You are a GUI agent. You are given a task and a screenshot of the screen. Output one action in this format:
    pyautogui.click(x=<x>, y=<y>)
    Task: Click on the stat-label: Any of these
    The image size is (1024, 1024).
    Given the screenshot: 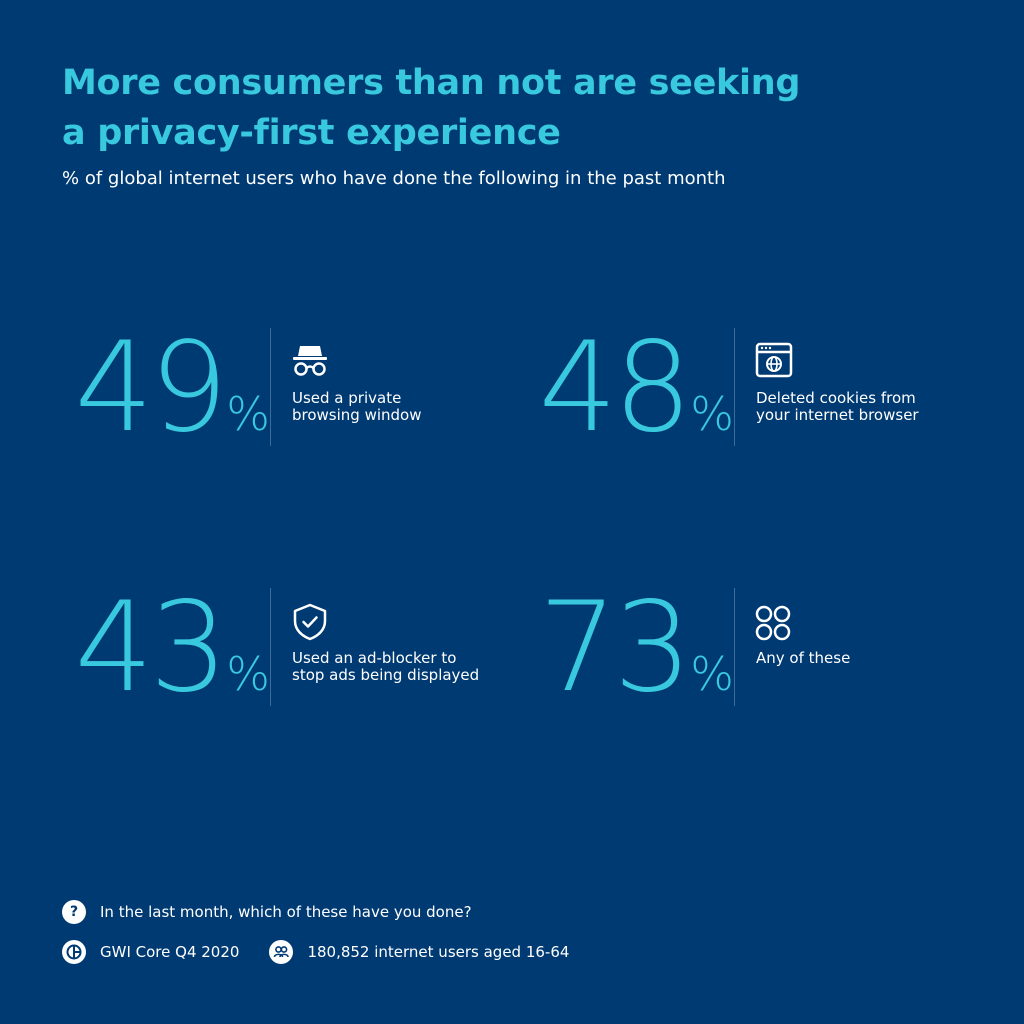 What is the action you would take?
    pyautogui.click(x=866, y=658)
    